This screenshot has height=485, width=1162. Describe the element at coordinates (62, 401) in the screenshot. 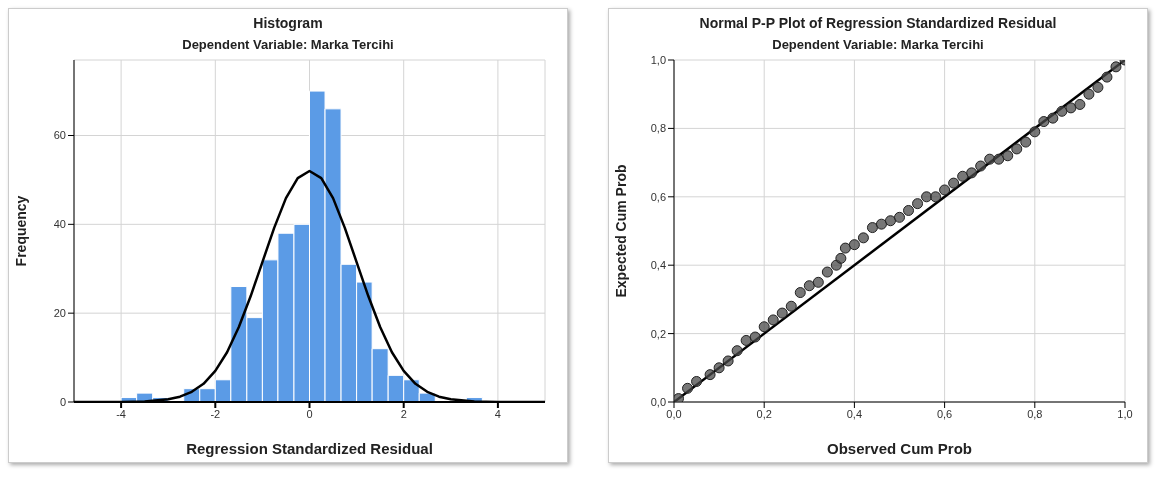

I see `y-tick-label: 0` at that location.